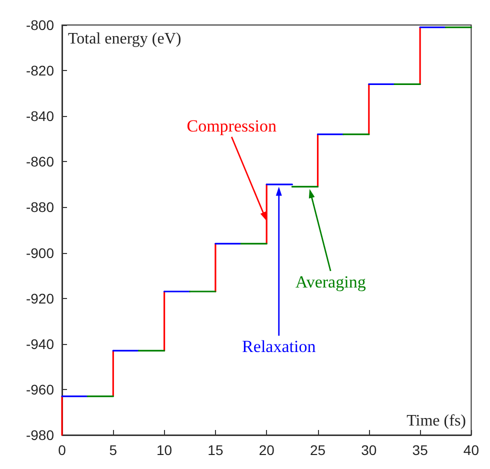 The image size is (490, 469). What do you see at coordinates (164, 450) in the screenshot?
I see `x-tick-label: 10` at bounding box center [164, 450].